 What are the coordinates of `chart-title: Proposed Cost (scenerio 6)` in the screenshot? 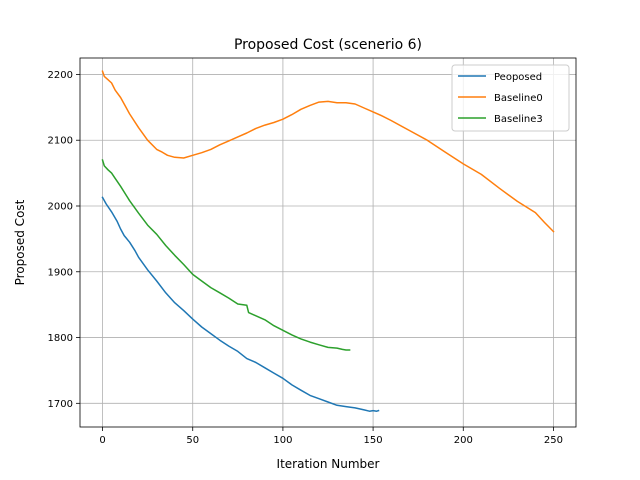 It's located at (328, 45).